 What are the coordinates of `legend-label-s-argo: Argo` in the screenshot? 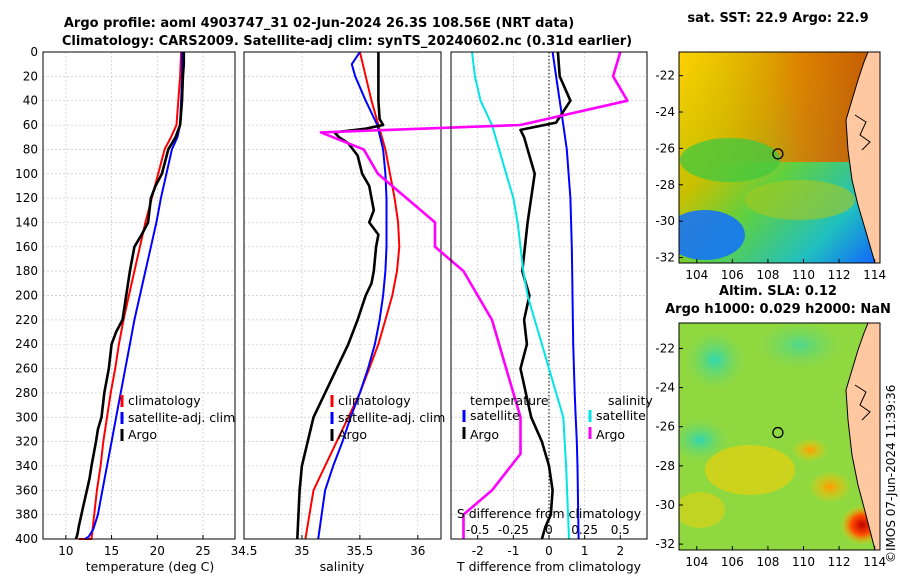 It's located at (610, 434).